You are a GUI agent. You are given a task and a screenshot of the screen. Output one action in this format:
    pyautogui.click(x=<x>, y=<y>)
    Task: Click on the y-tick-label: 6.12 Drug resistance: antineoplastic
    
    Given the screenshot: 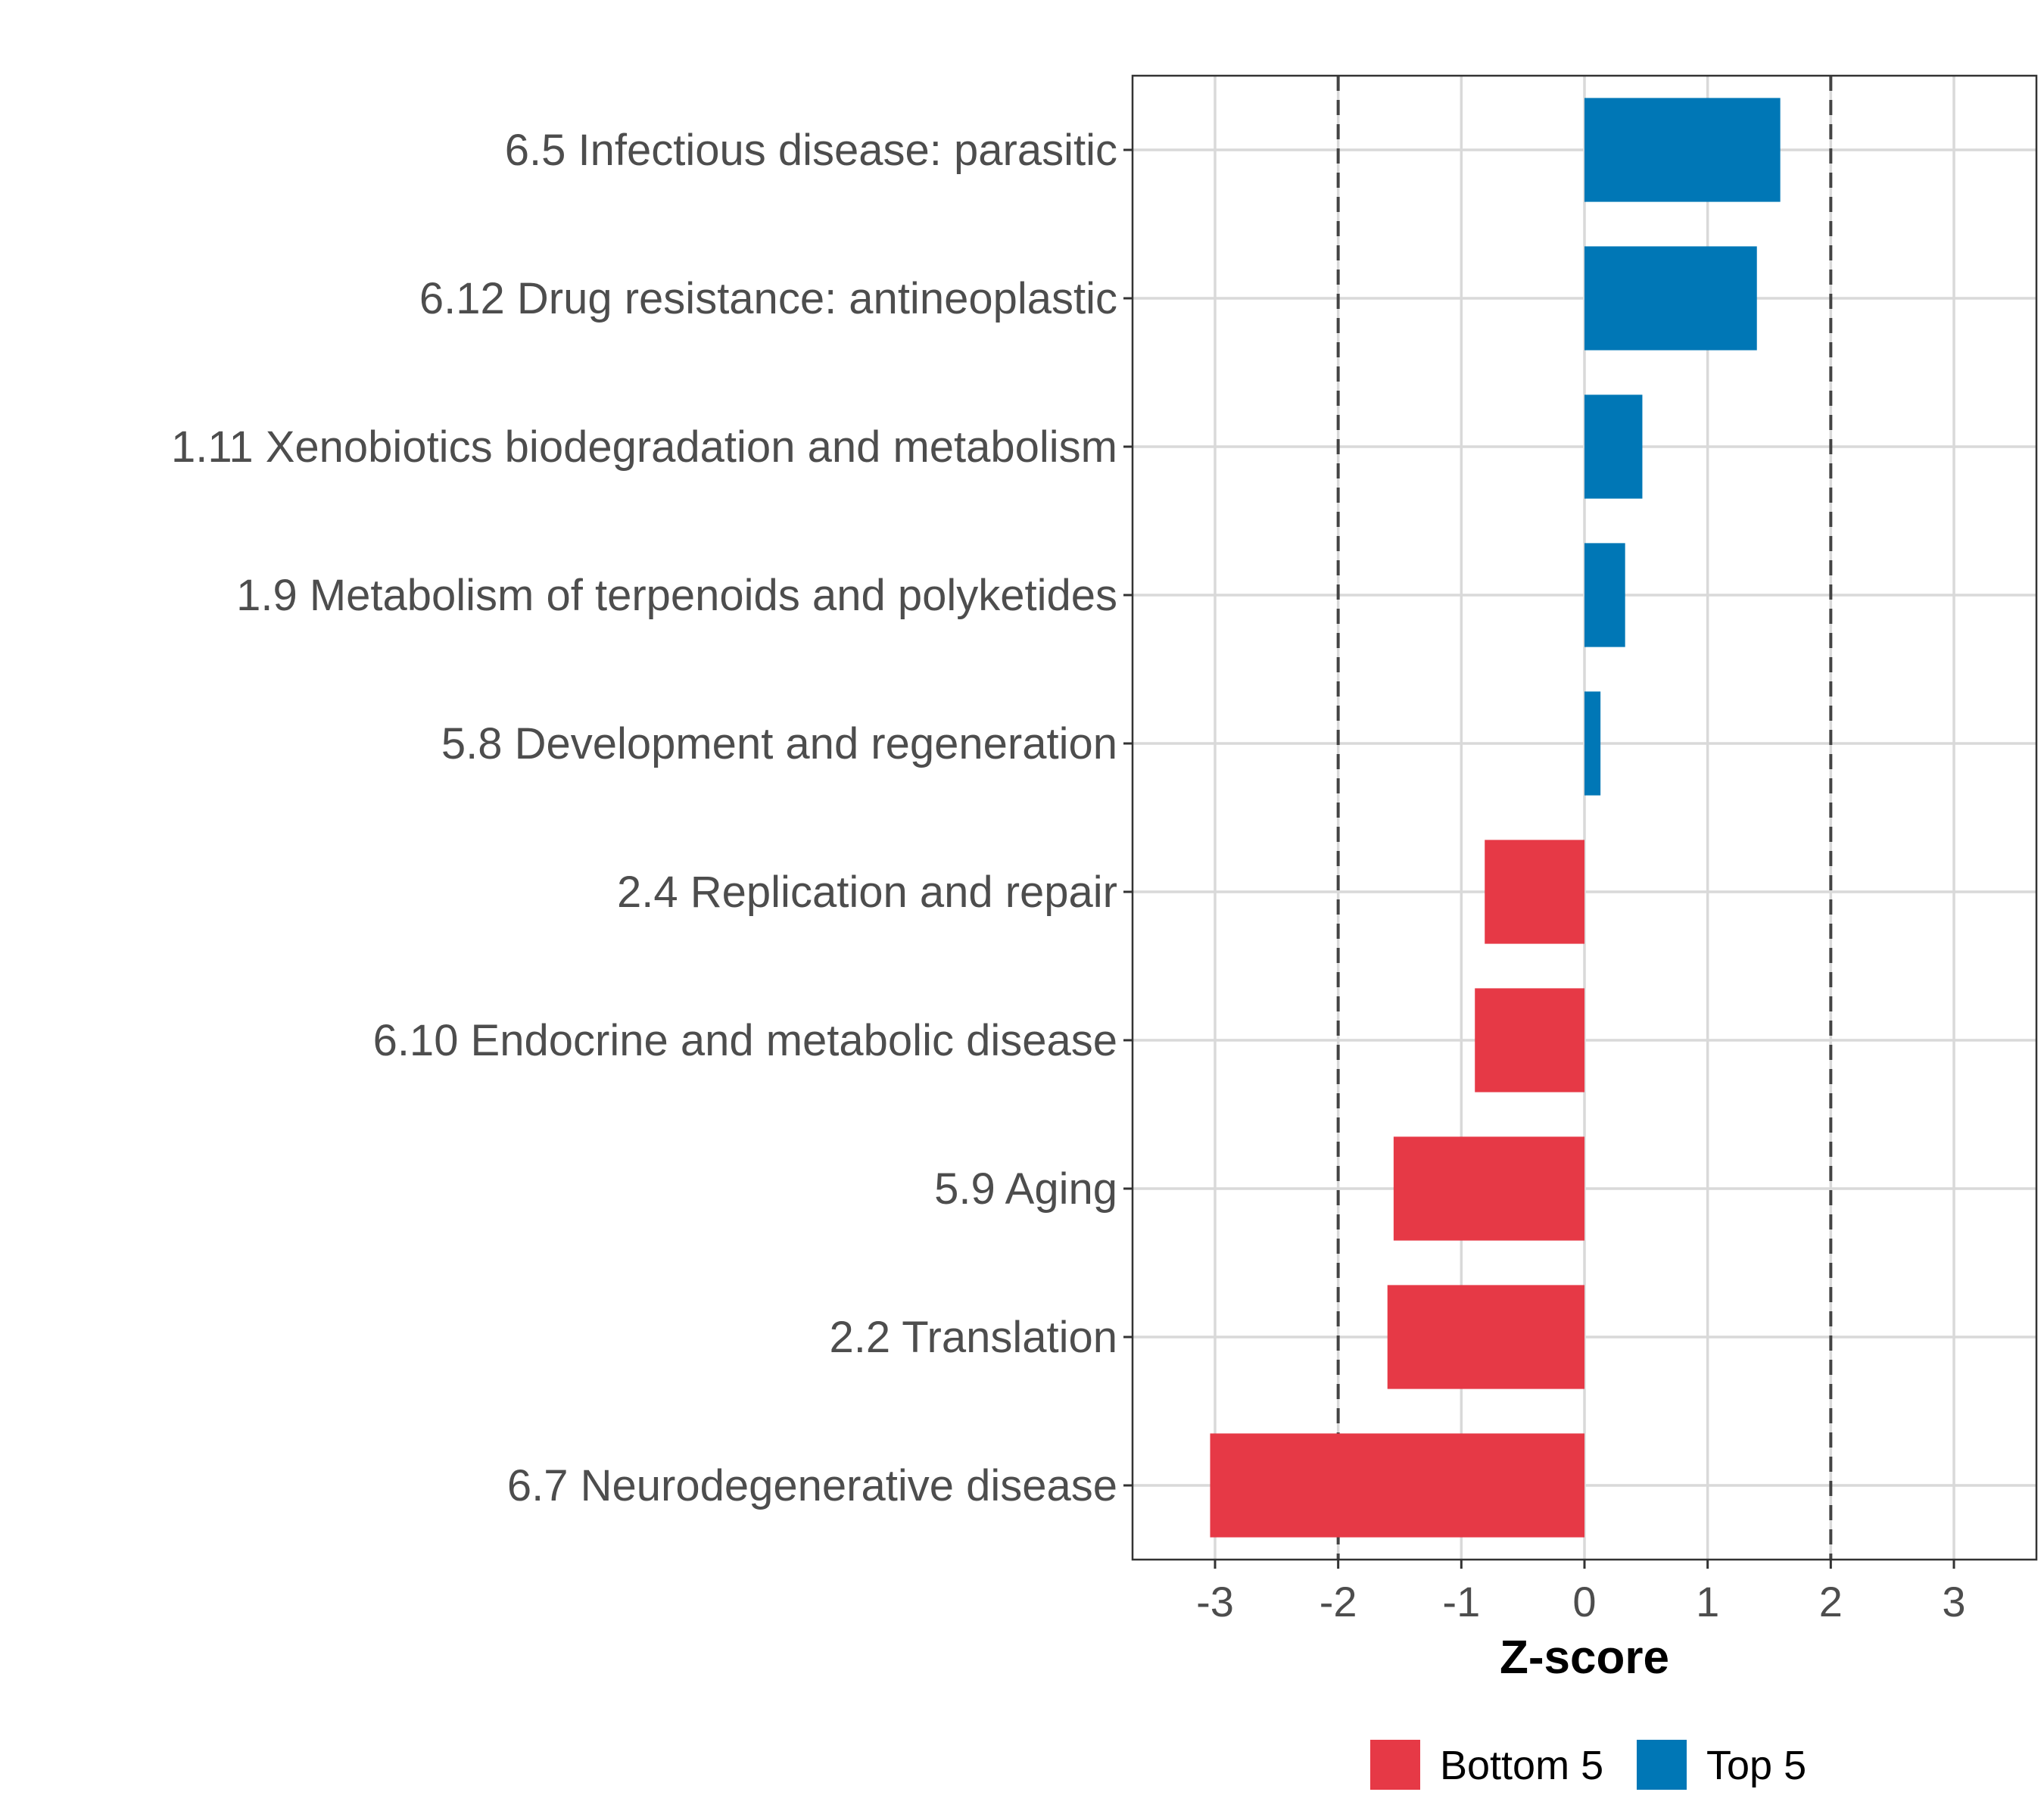 What is the action you would take?
    pyautogui.click(x=768, y=298)
    